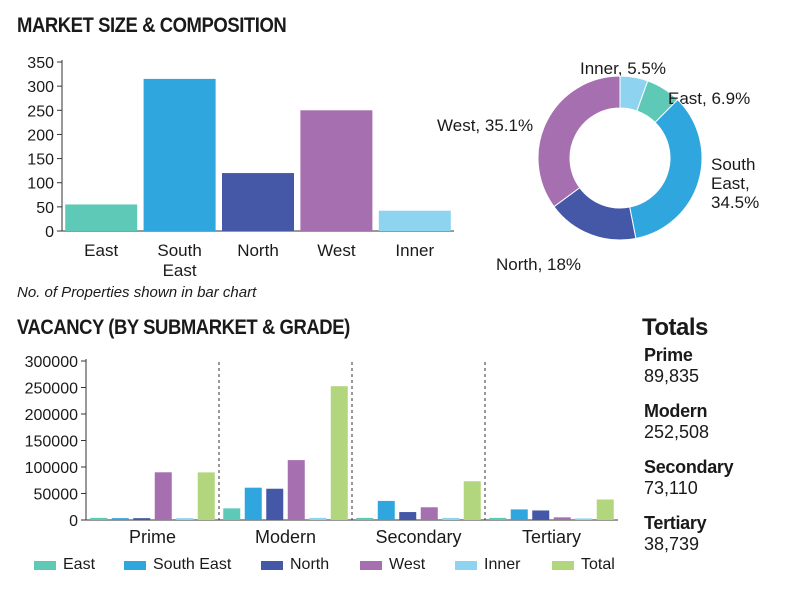  Describe the element at coordinates (671, 488) in the screenshot. I see `totals-secondary-value: 73,110` at that location.